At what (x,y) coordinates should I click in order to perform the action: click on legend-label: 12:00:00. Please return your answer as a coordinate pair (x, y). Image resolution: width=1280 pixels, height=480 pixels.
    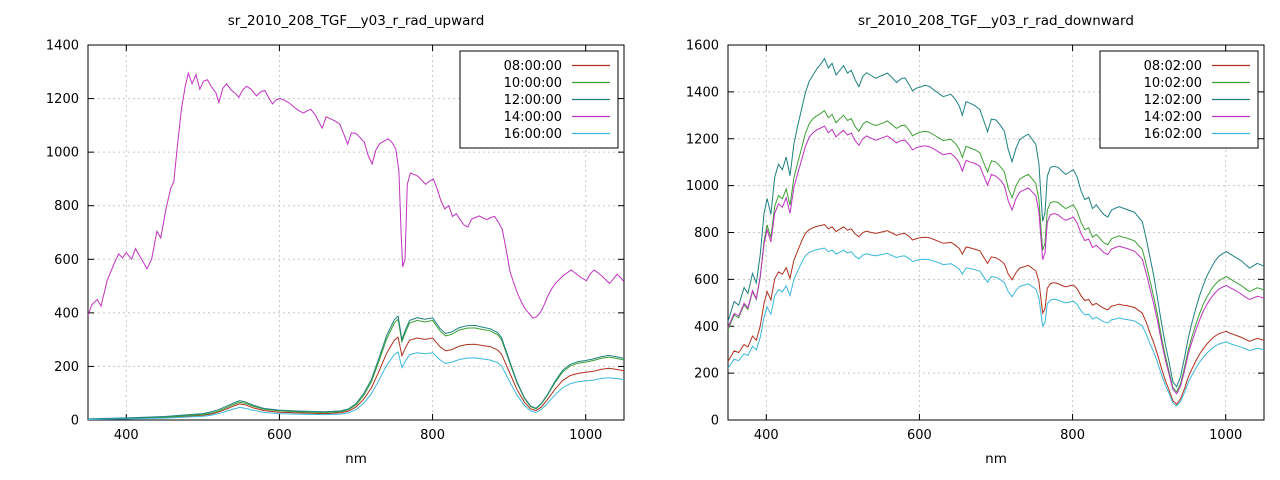
    Looking at the image, I should click on (533, 100).